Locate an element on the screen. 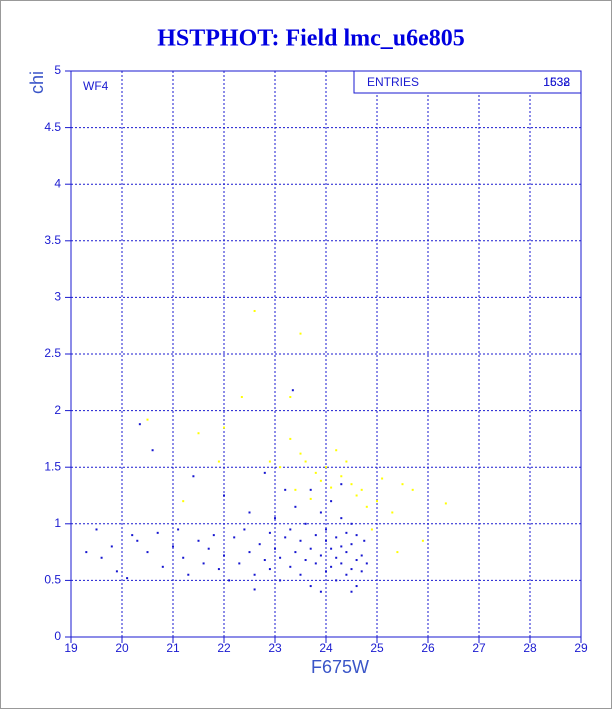 The height and width of the screenshot is (709, 612). y-tick-label: 4 is located at coordinates (57, 183).